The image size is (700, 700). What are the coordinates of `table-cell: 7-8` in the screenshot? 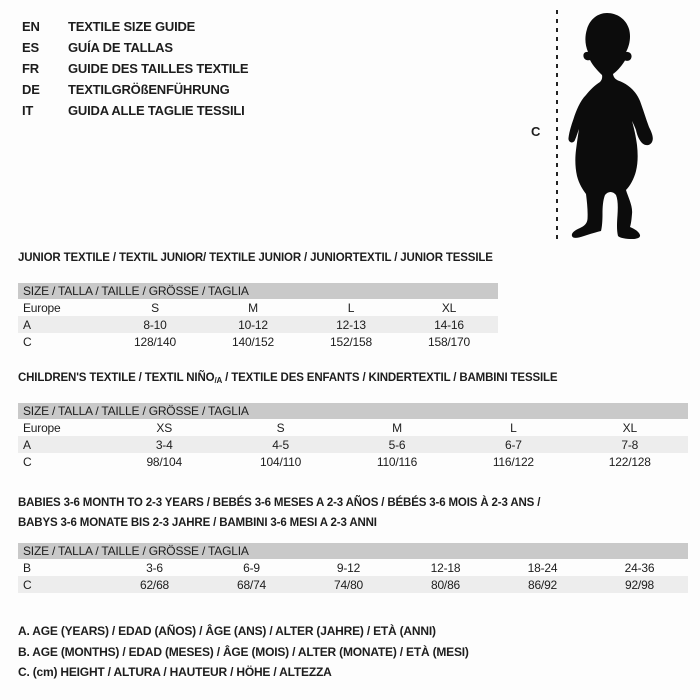 It's located at (629, 444).